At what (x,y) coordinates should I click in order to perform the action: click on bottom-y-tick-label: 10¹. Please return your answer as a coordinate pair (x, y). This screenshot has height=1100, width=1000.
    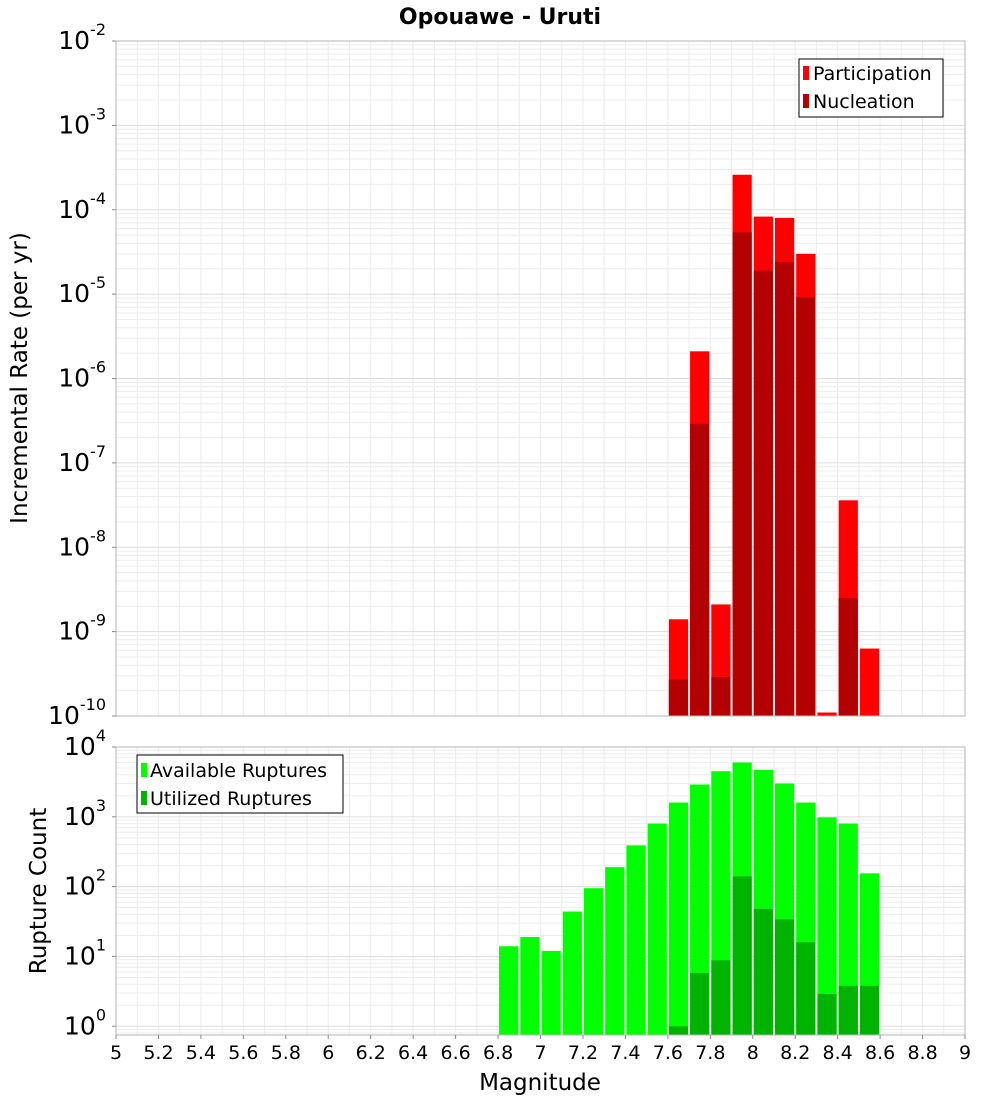
    Looking at the image, I should click on (85, 952).